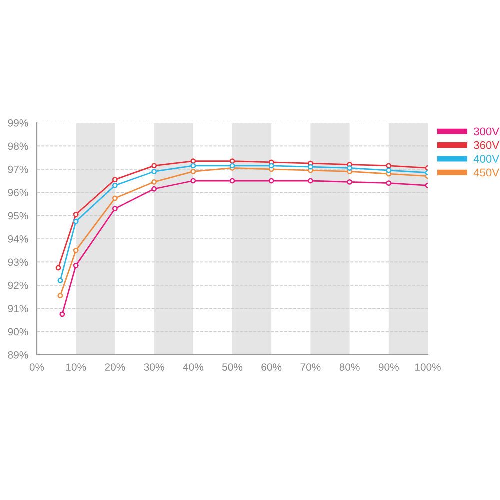 The image size is (500, 500). What do you see at coordinates (18, 123) in the screenshot?
I see `y-tick-label: 99%` at bounding box center [18, 123].